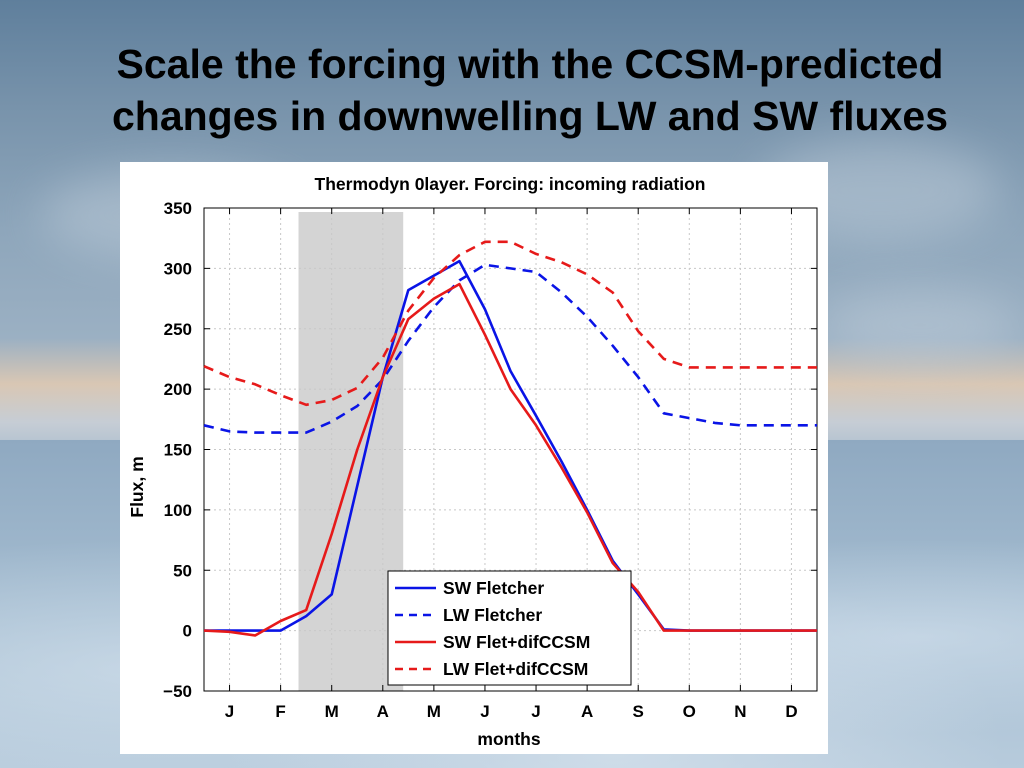 The height and width of the screenshot is (768, 1024). What do you see at coordinates (178, 510) in the screenshot?
I see `y-tick-label: 100` at bounding box center [178, 510].